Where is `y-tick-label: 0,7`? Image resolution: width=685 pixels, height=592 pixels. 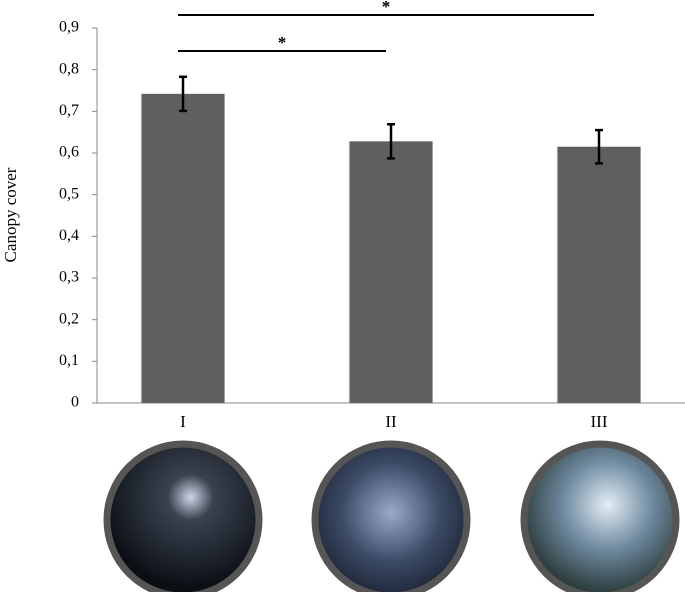 y-tick-label: 0,7 is located at coordinates (69, 110).